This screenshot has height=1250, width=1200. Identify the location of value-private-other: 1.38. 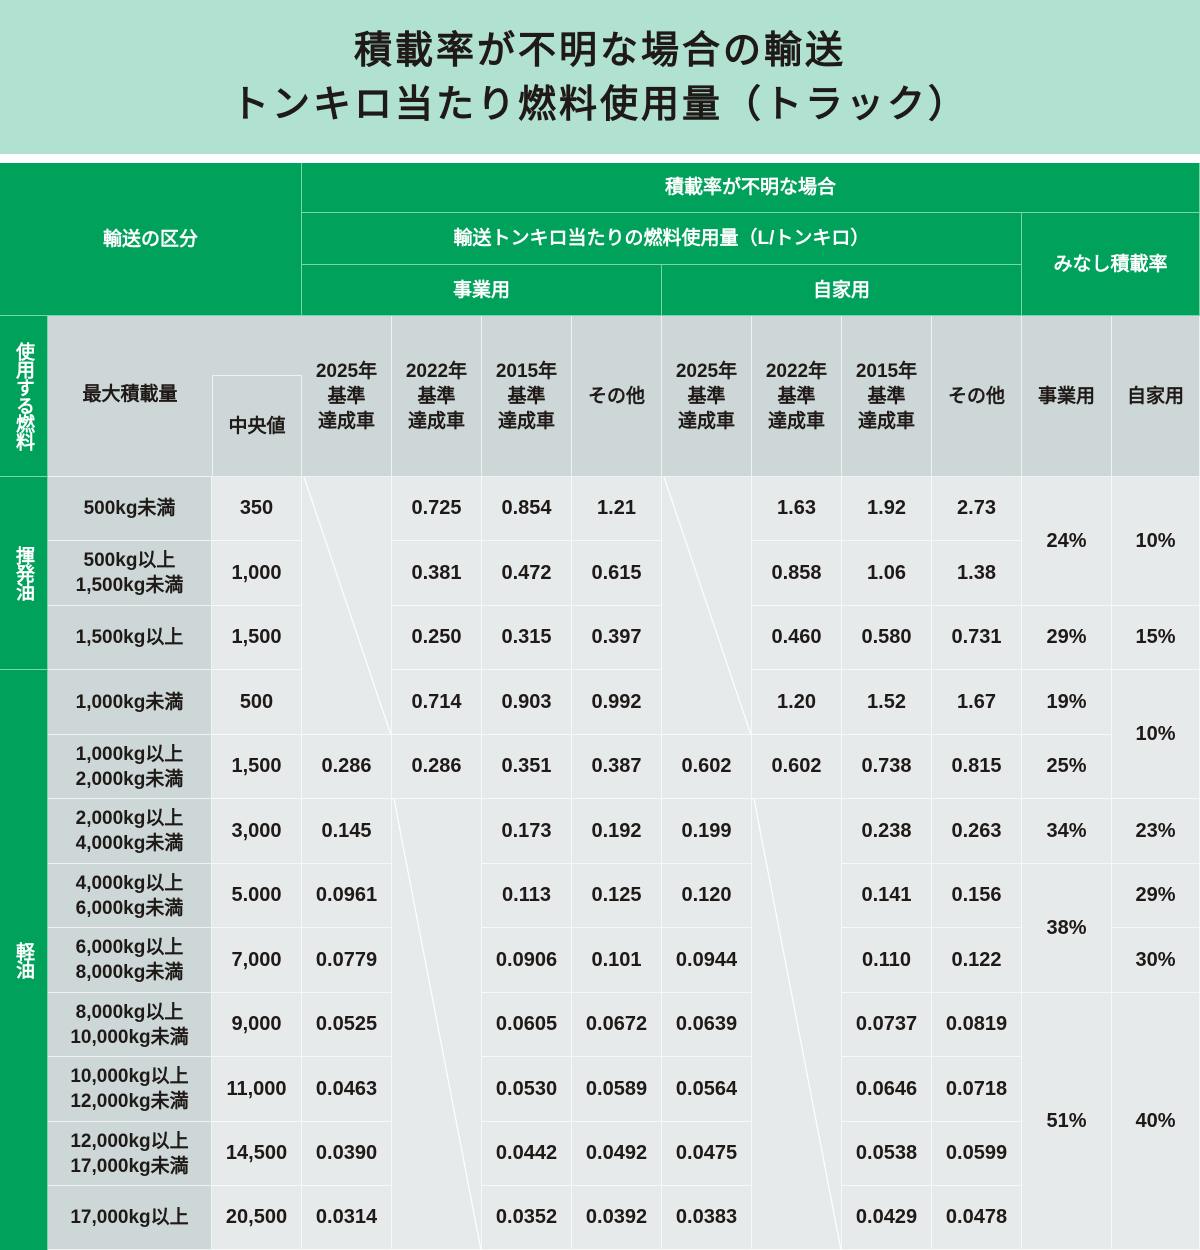
(977, 573).